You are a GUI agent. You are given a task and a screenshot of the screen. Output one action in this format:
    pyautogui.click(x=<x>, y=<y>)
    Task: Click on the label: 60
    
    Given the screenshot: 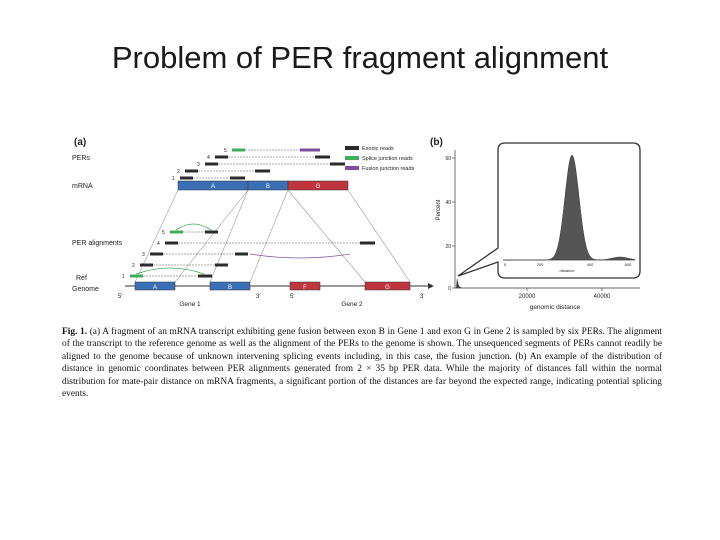 What is the action you would take?
    pyautogui.click(x=448, y=159)
    